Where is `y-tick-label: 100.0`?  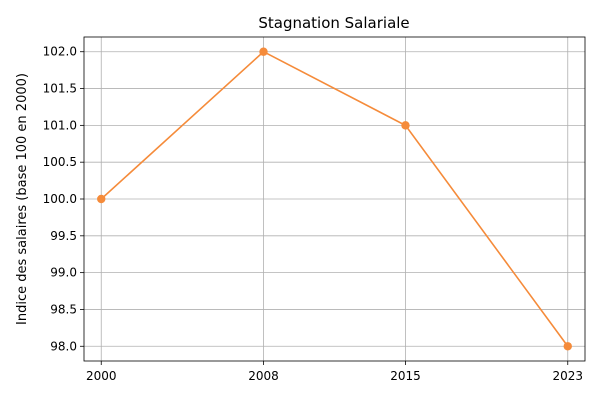 y-tick-label: 100.0 is located at coordinates (60, 199).